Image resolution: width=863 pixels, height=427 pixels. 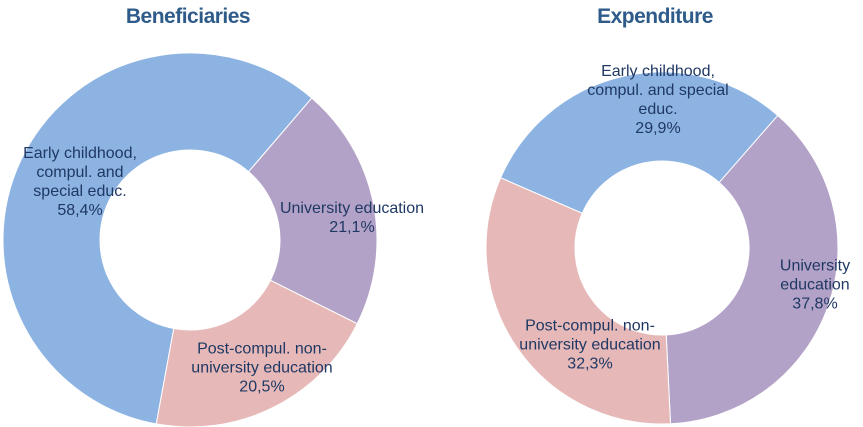 What do you see at coordinates (352, 218) in the screenshot?
I see `slice-label: University education 21,1%` at bounding box center [352, 218].